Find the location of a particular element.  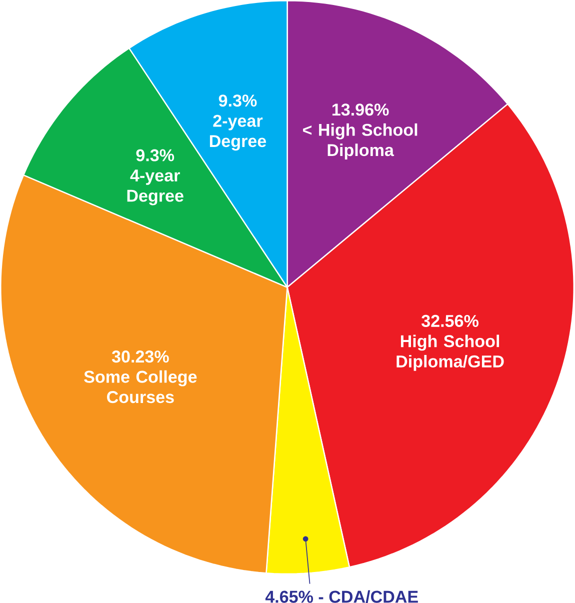

slice-label: 4-year Degree is located at coordinates (156, 188).